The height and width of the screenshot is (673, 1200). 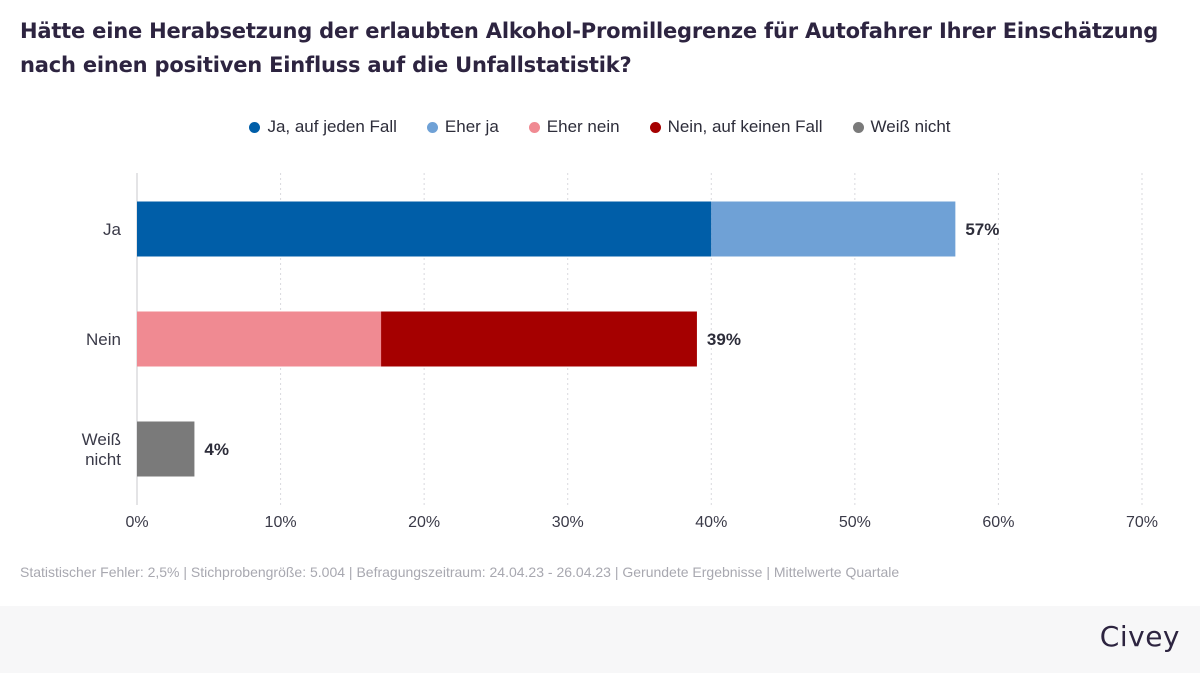 I want to click on category-label: nicht, so click(x=103, y=459).